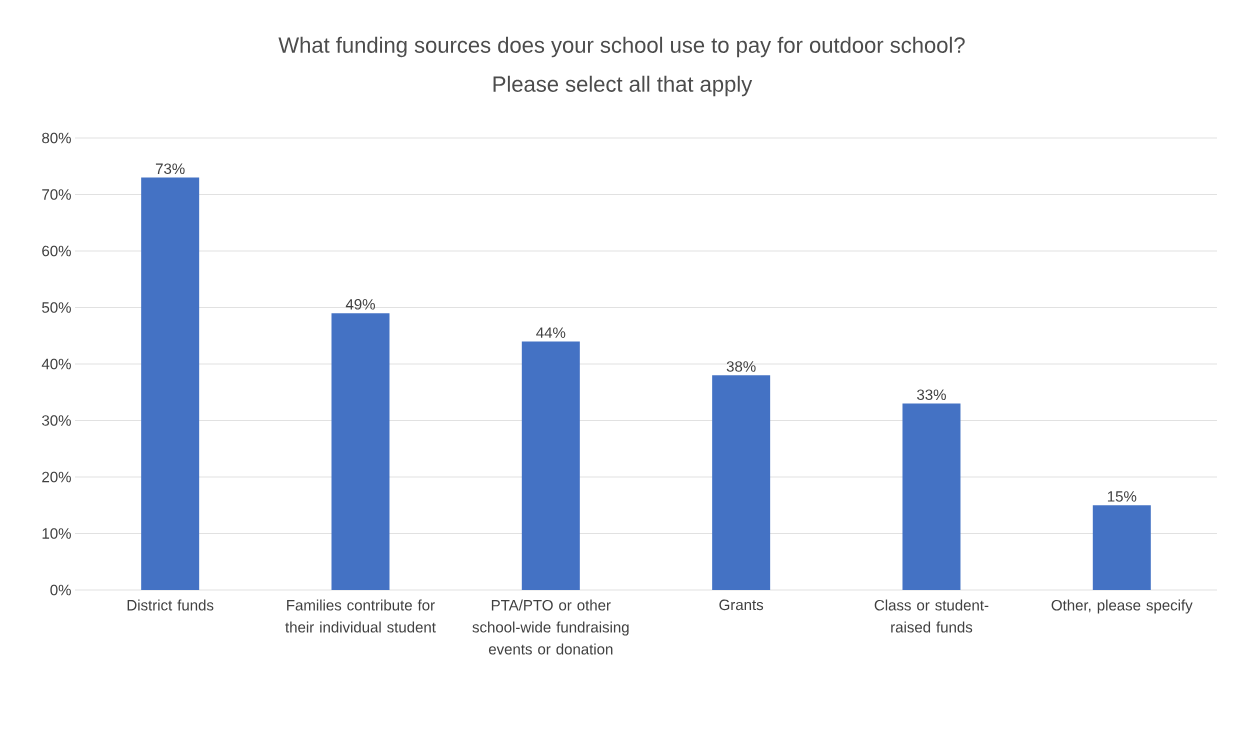 The height and width of the screenshot is (731, 1244). I want to click on data-label: 33%, so click(931, 395).